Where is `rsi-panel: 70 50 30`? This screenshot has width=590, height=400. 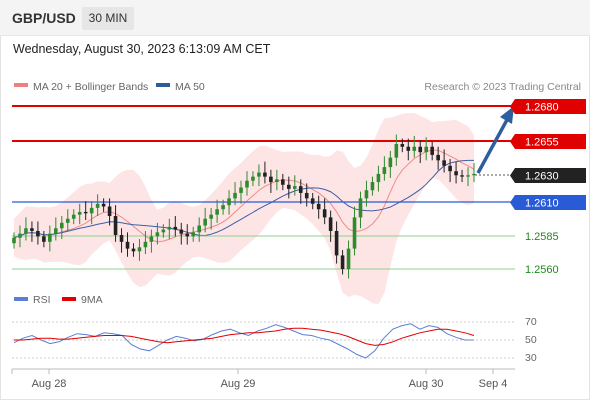
rsi-panel: 70 50 30 is located at coordinates (274, 340).